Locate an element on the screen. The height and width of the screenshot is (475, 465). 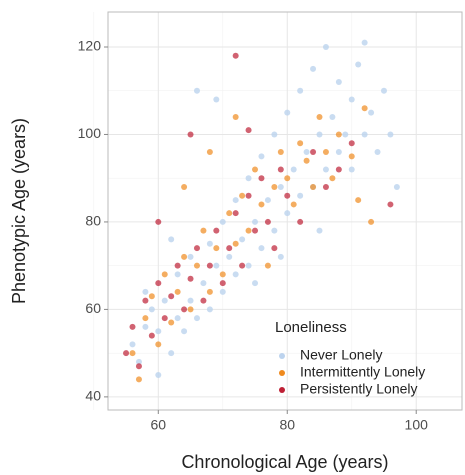
x-axis-title: Chronological Age (years) is located at coordinates (284, 462).